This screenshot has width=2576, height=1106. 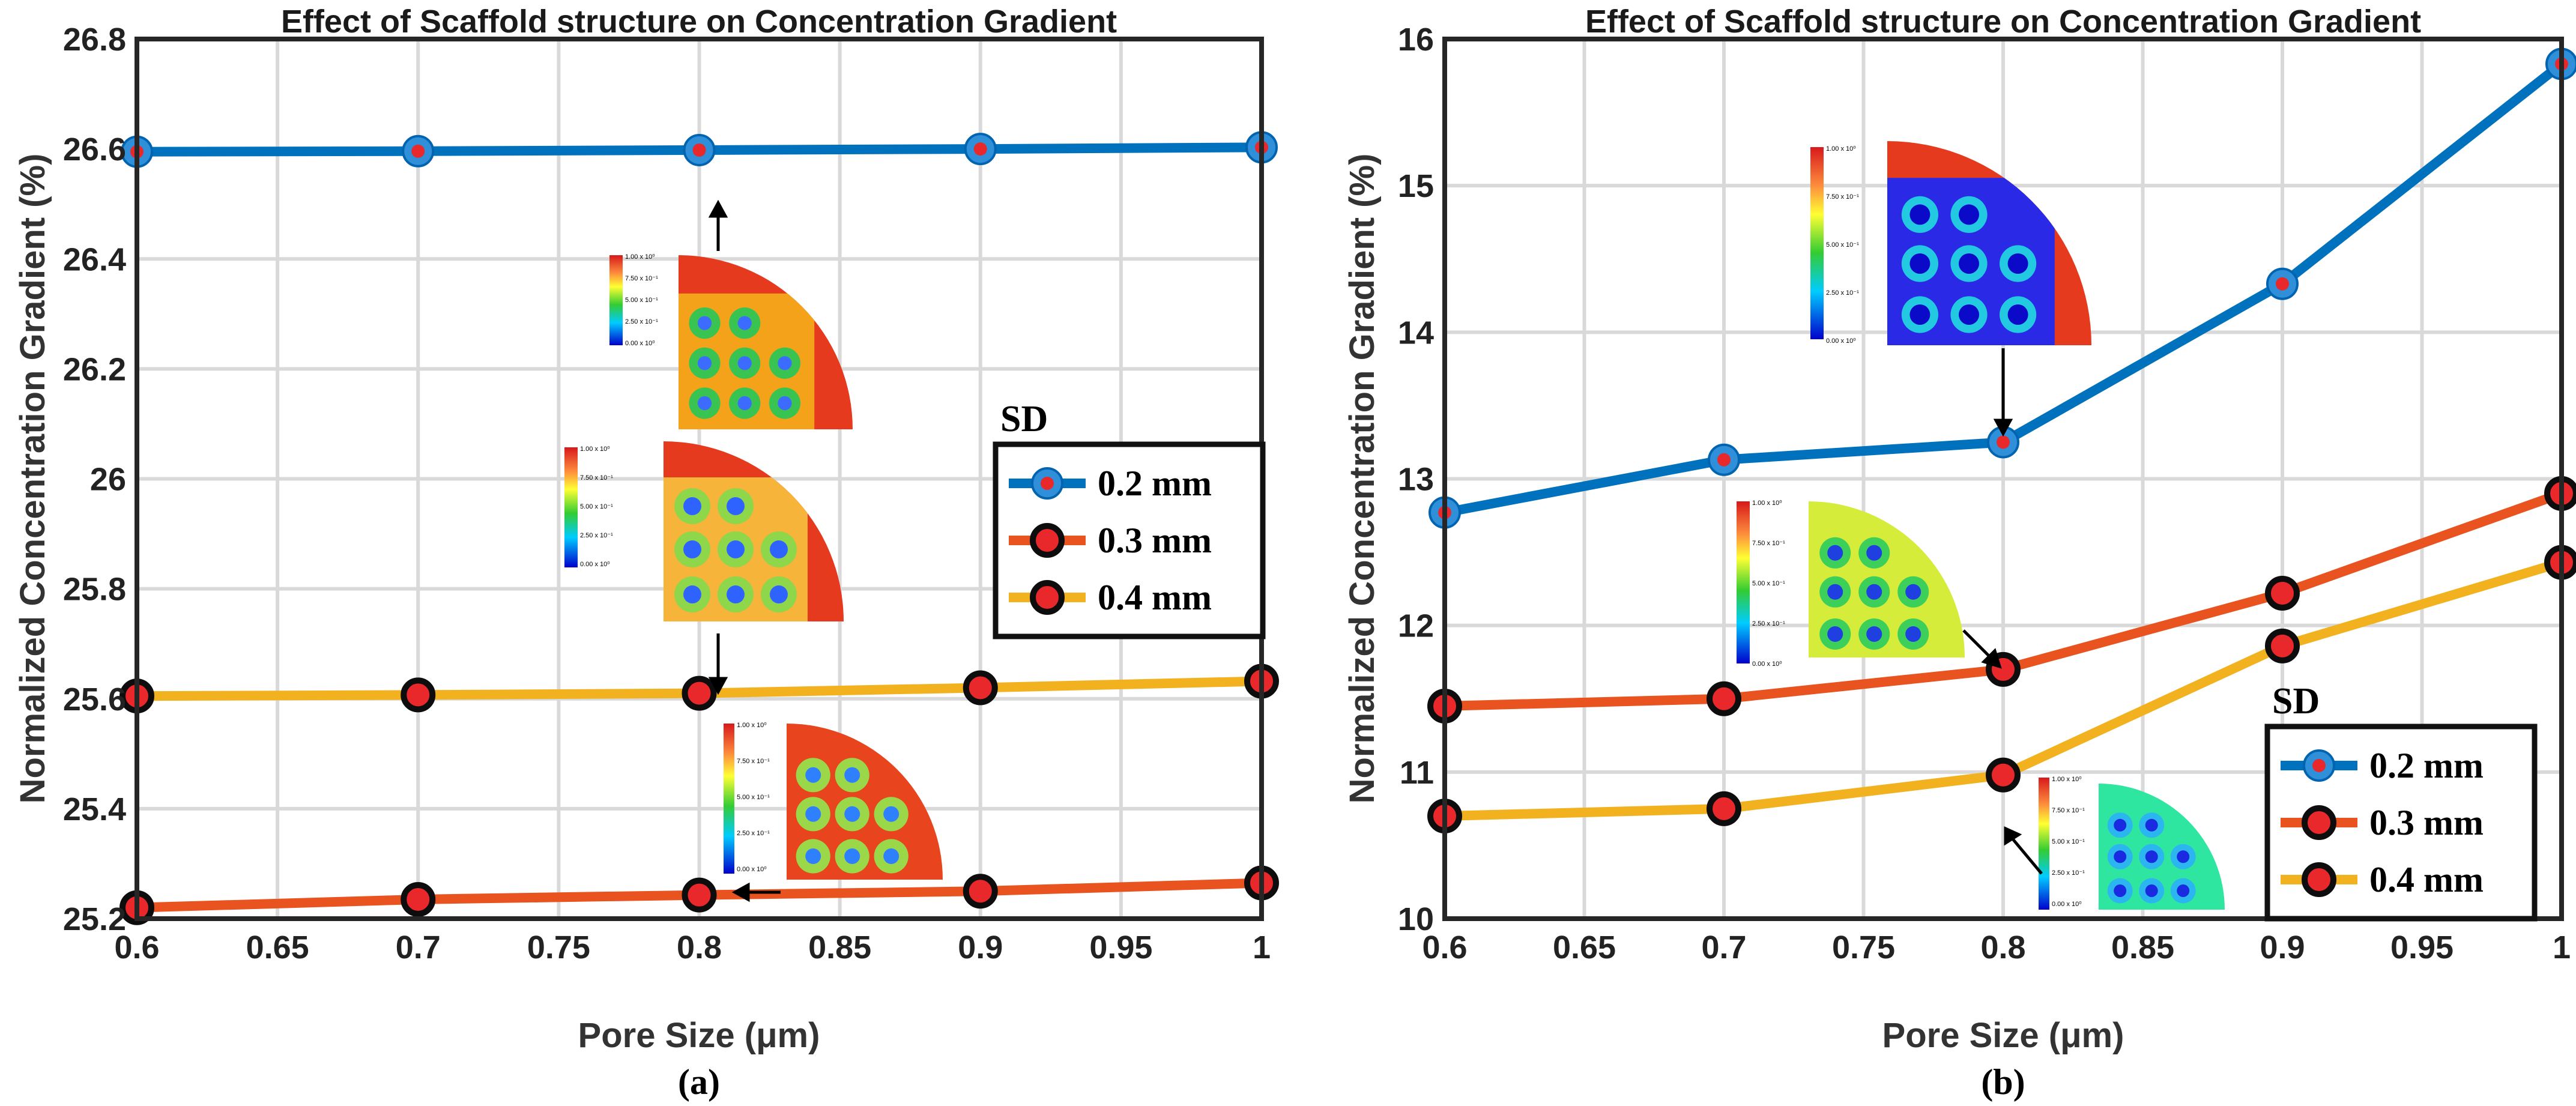 What do you see at coordinates (94, 919) in the screenshot?
I see `y-tick-label: 25.2` at bounding box center [94, 919].